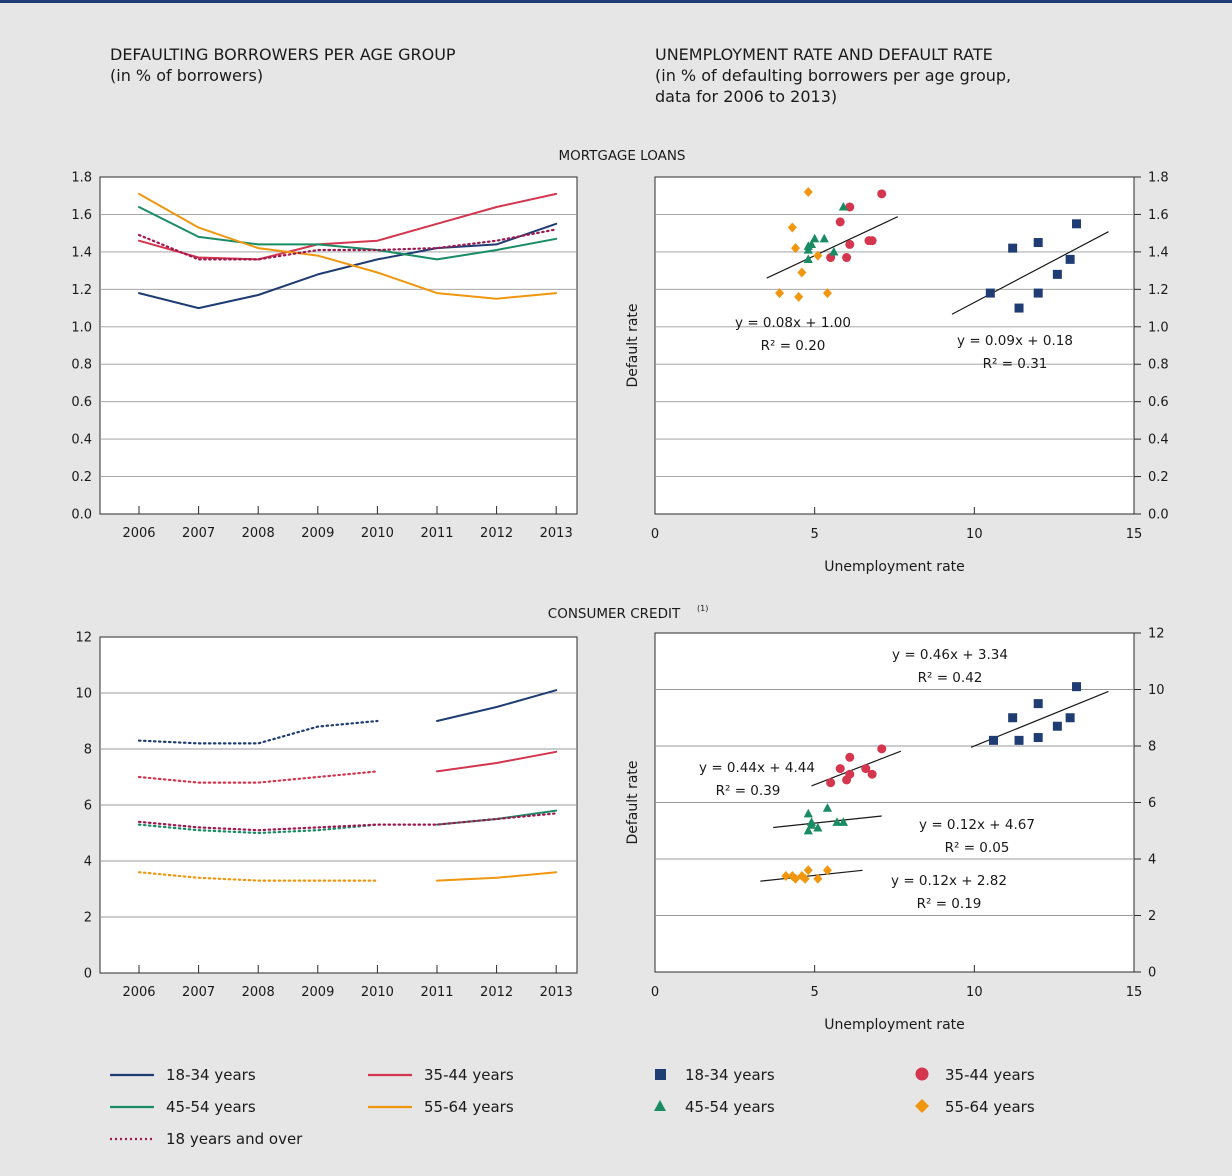  Describe the element at coordinates (81, 290) in the screenshot. I see `y-tick-label: 1.2` at that location.